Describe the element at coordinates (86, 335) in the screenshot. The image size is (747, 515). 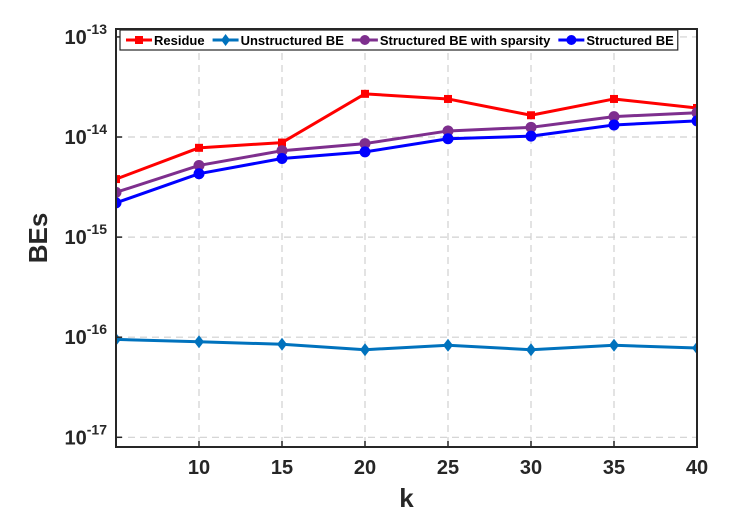
I see `y-tick-label: 10-16` at that location.